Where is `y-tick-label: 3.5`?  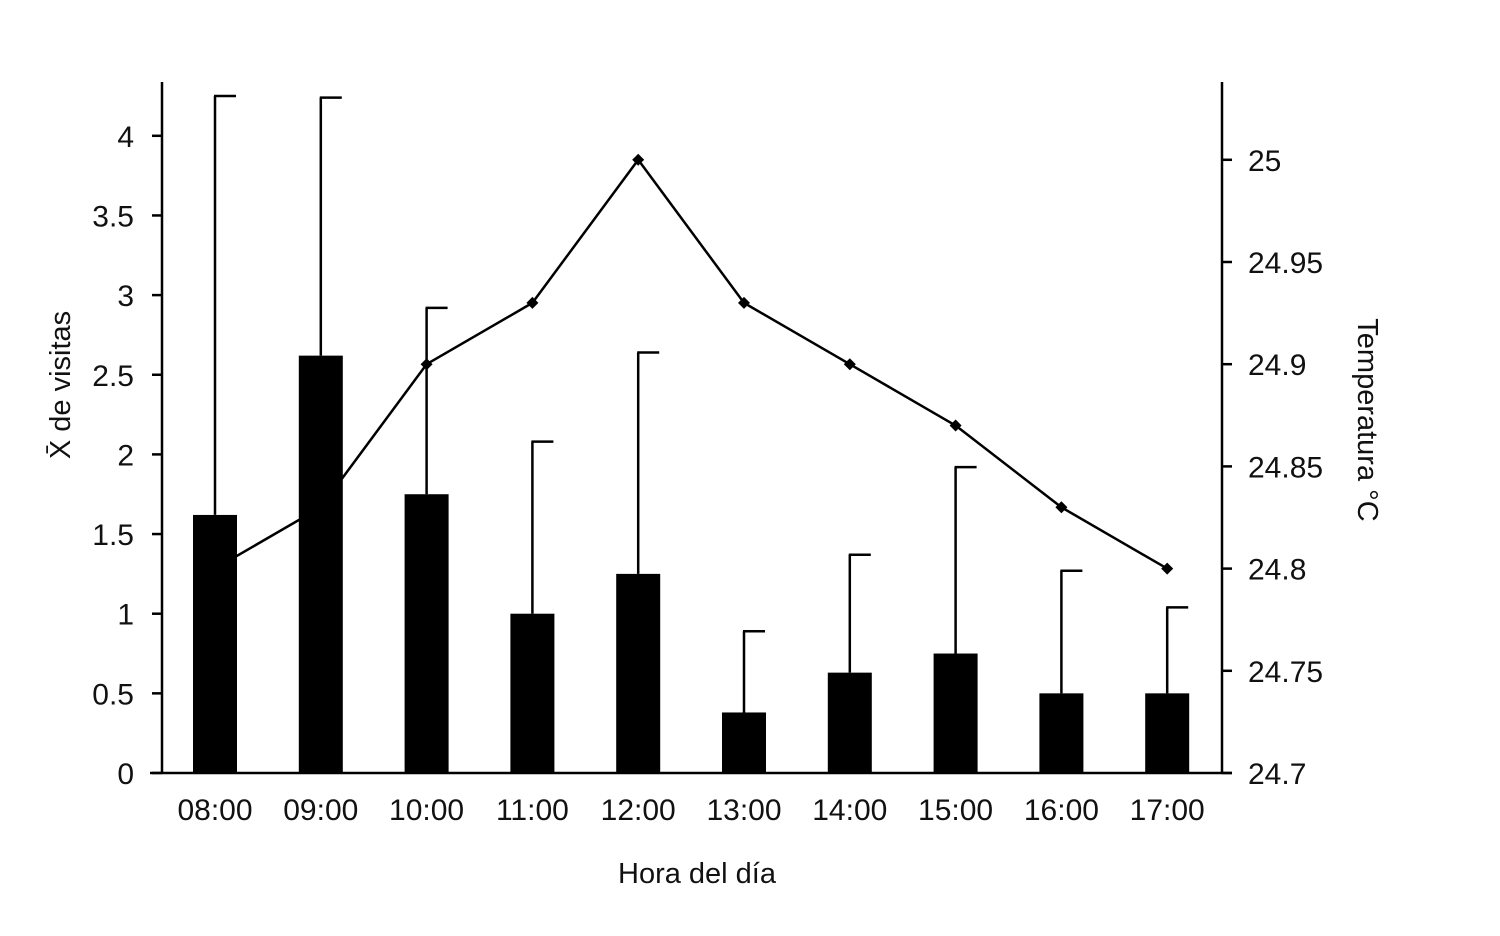
y-tick-label: 3.5 is located at coordinates (113, 216).